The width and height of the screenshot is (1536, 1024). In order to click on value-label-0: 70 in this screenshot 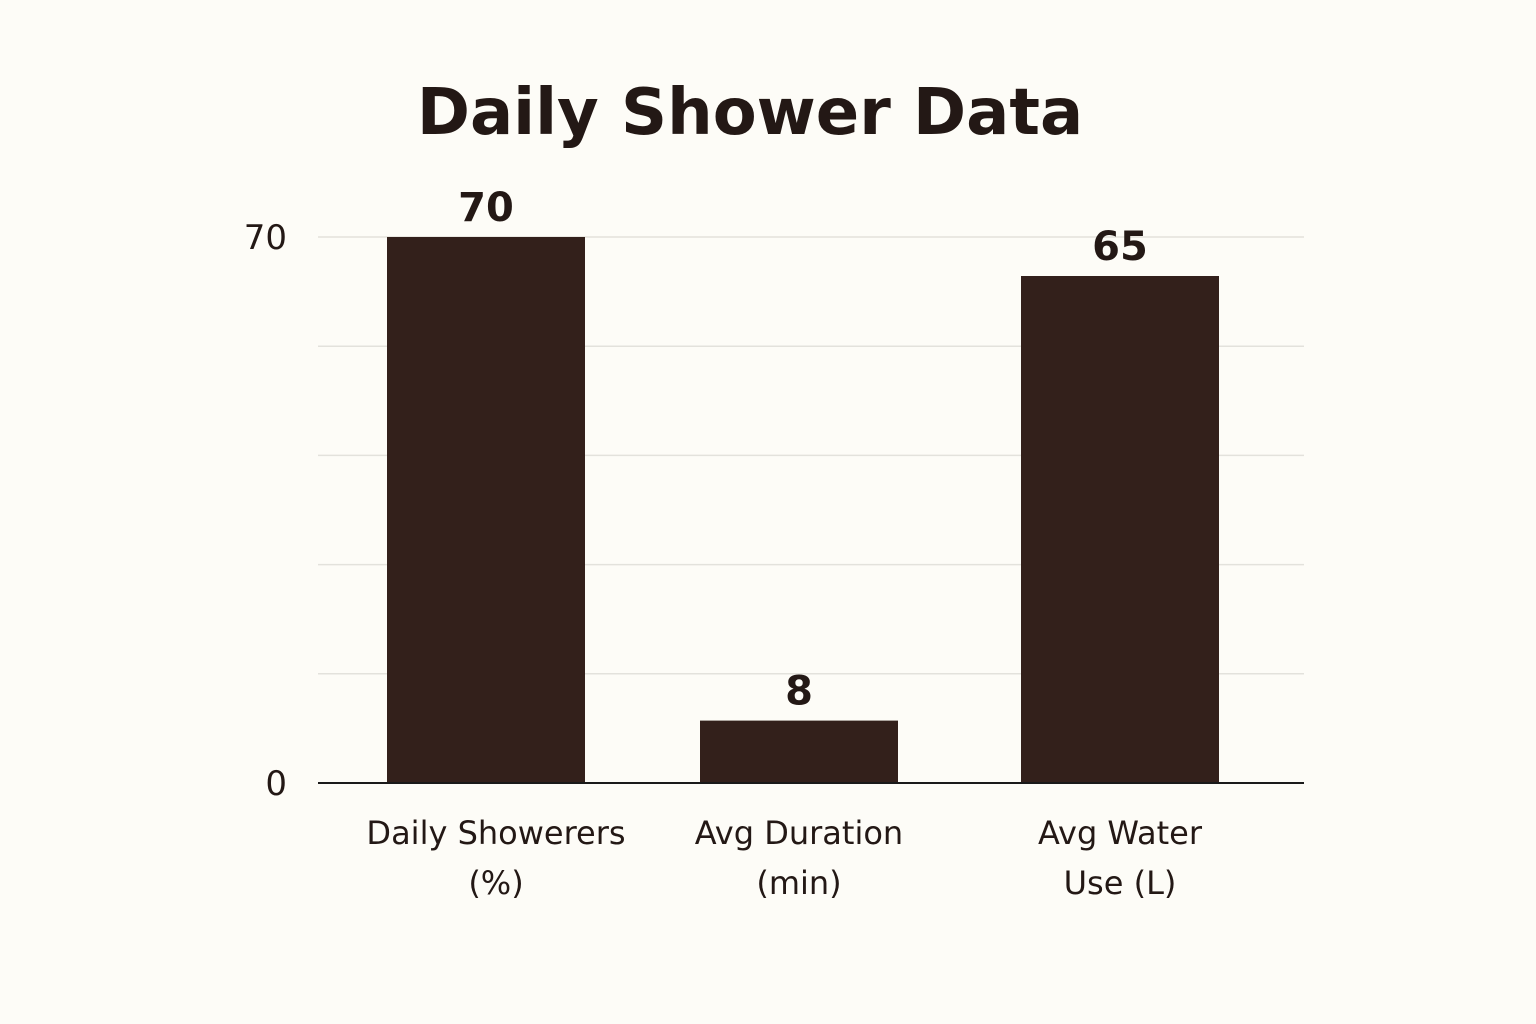, I will do `click(486, 208)`.